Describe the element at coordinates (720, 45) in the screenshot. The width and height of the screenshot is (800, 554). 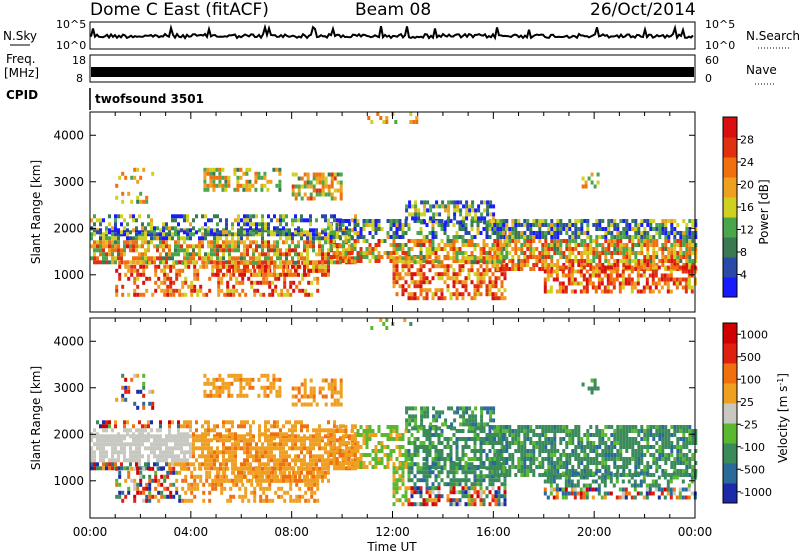
I see `nsearch-tick-bottom: 10^0` at that location.